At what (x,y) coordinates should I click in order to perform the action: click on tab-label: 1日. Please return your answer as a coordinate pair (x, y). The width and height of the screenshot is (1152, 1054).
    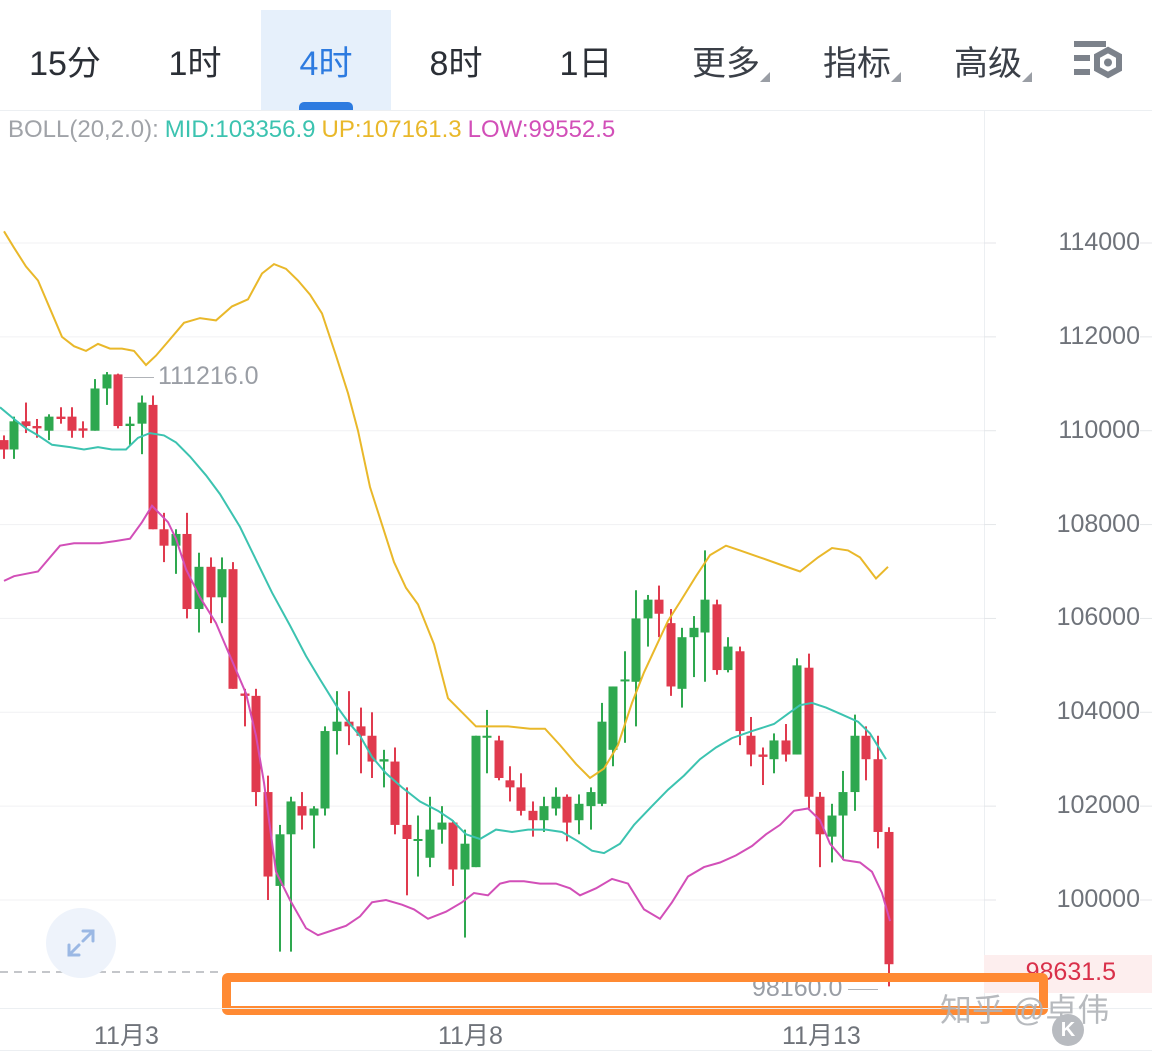
    Looking at the image, I should click on (586, 63).